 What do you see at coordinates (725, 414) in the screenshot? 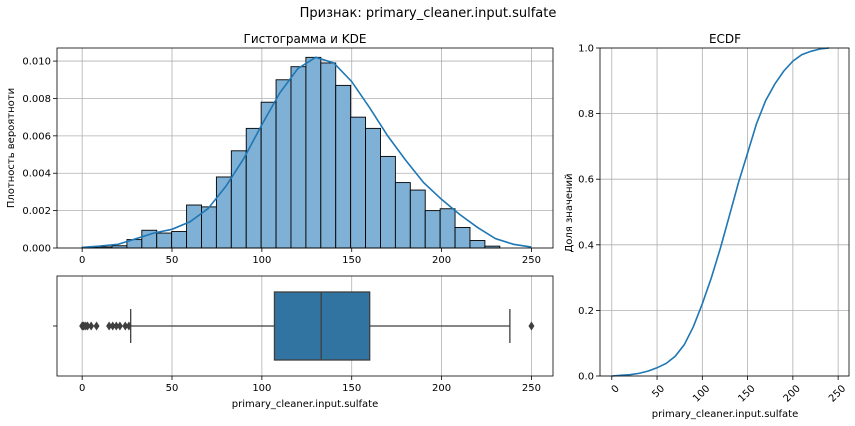
I see `ecdf-xlabel: primary_cleaner.input.sulfate` at bounding box center [725, 414].